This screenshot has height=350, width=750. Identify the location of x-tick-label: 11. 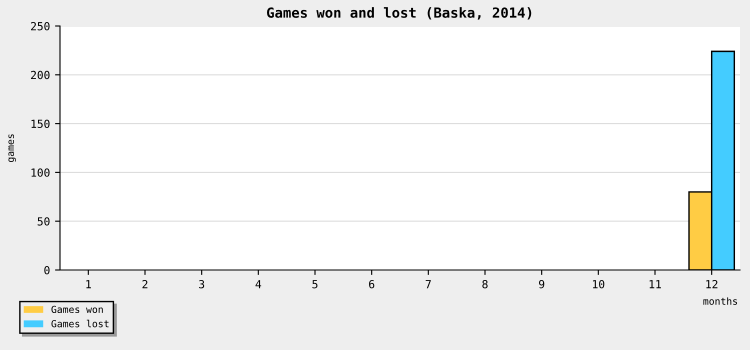
(655, 284).